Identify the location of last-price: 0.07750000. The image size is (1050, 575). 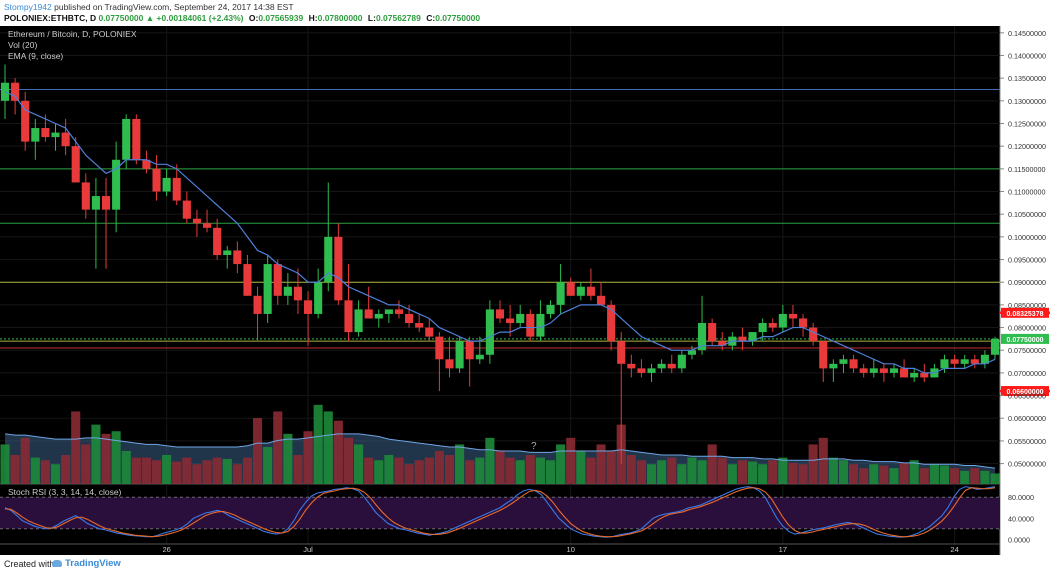
(121, 18).